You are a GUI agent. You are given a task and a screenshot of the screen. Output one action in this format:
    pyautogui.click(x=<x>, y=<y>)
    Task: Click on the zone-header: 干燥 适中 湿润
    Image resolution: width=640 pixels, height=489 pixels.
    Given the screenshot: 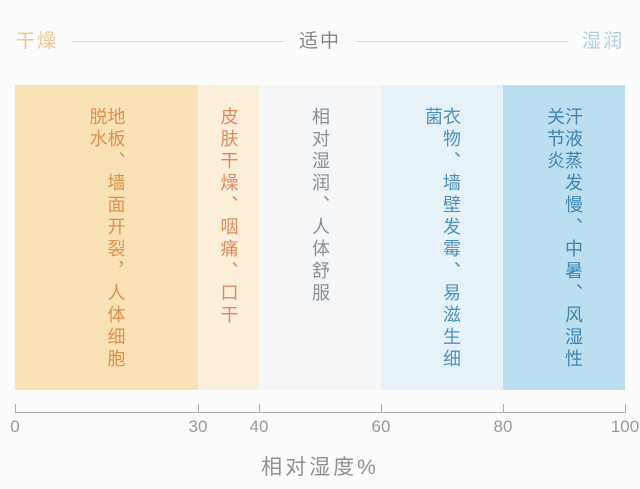 What is the action you would take?
    pyautogui.click(x=320, y=41)
    